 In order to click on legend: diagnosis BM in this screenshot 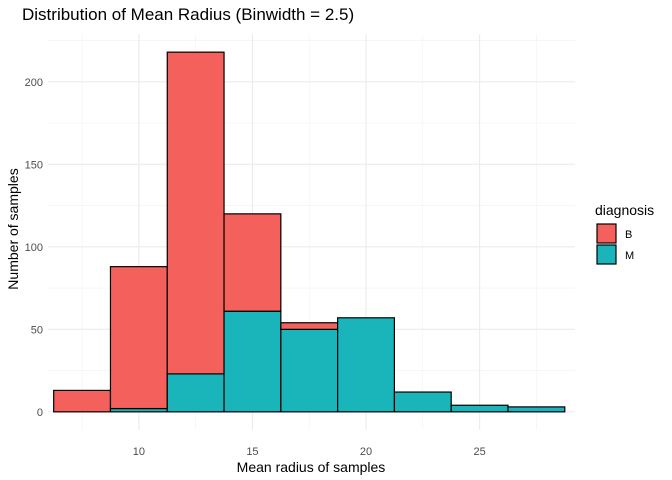, I will do `click(624, 233)`.